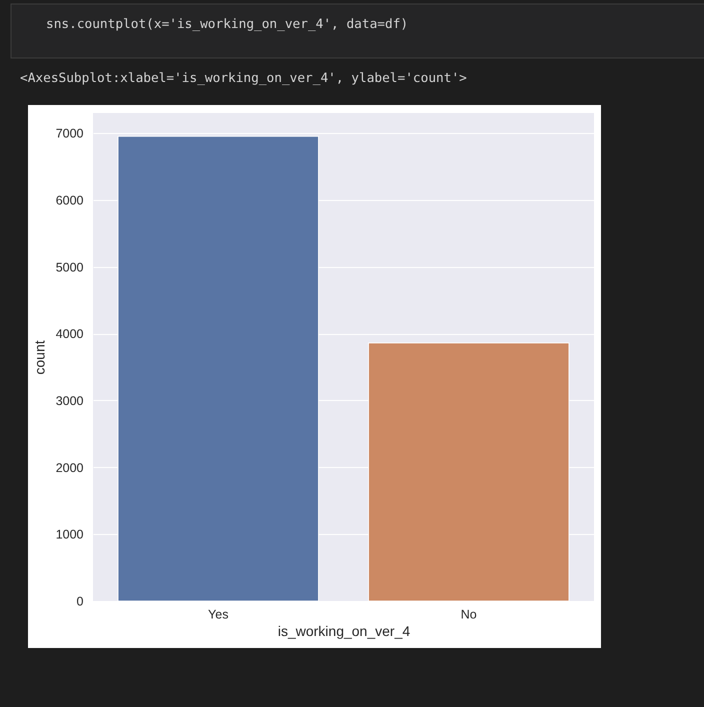  What do you see at coordinates (468, 615) in the screenshot?
I see `x-tick-label: No` at bounding box center [468, 615].